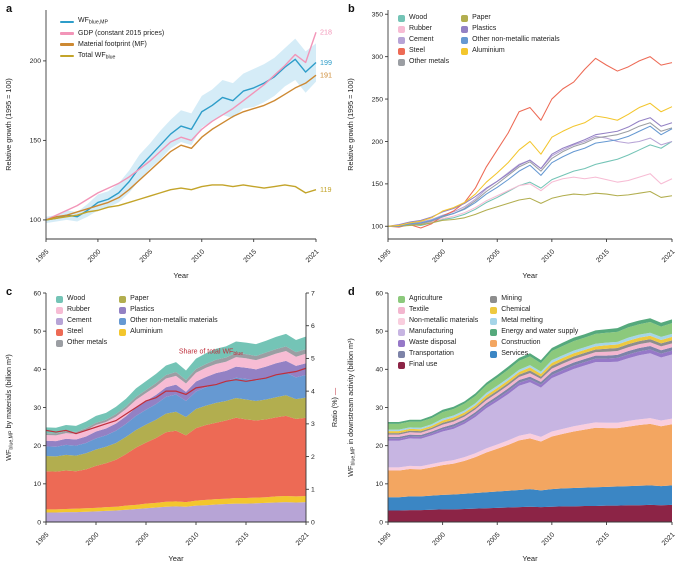  What do you see at coordinates (8, 124) in the screenshot?
I see `svg-text: Relative growth (1995 = 100)` at bounding box center [8, 124].